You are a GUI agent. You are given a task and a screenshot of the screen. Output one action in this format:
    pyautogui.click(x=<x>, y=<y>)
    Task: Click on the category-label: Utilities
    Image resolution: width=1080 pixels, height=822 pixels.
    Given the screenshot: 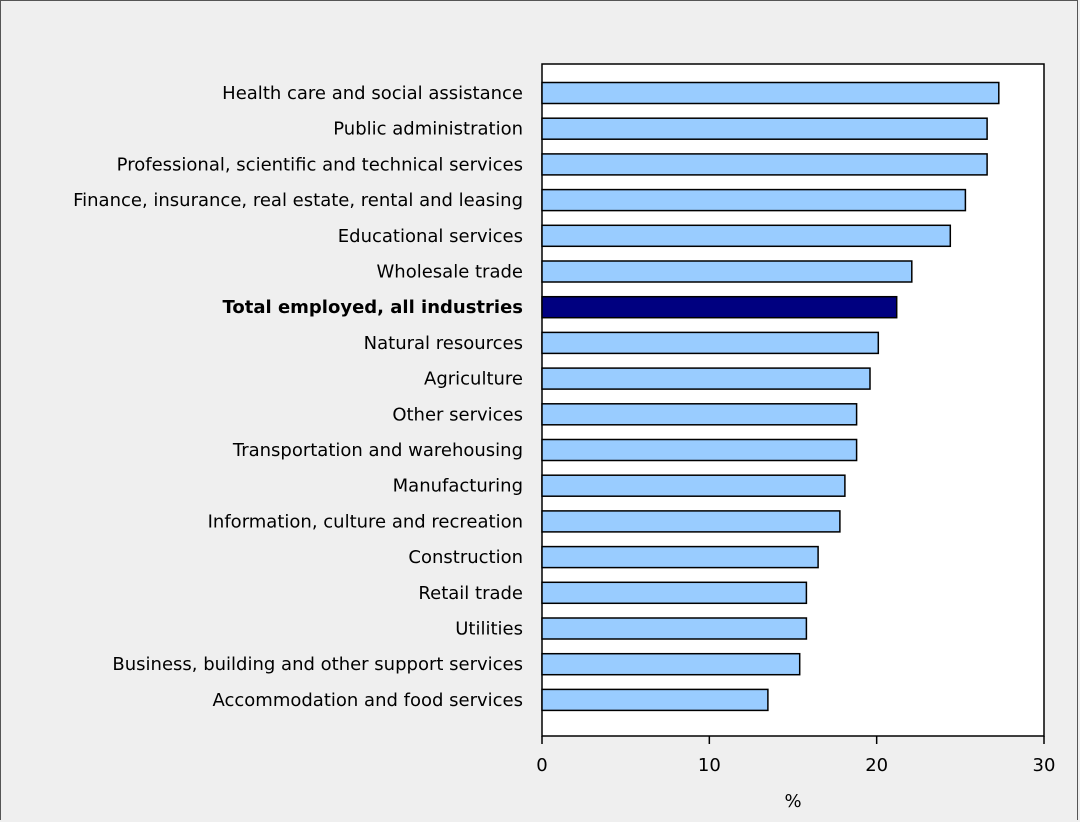 What is the action you would take?
    pyautogui.click(x=489, y=629)
    